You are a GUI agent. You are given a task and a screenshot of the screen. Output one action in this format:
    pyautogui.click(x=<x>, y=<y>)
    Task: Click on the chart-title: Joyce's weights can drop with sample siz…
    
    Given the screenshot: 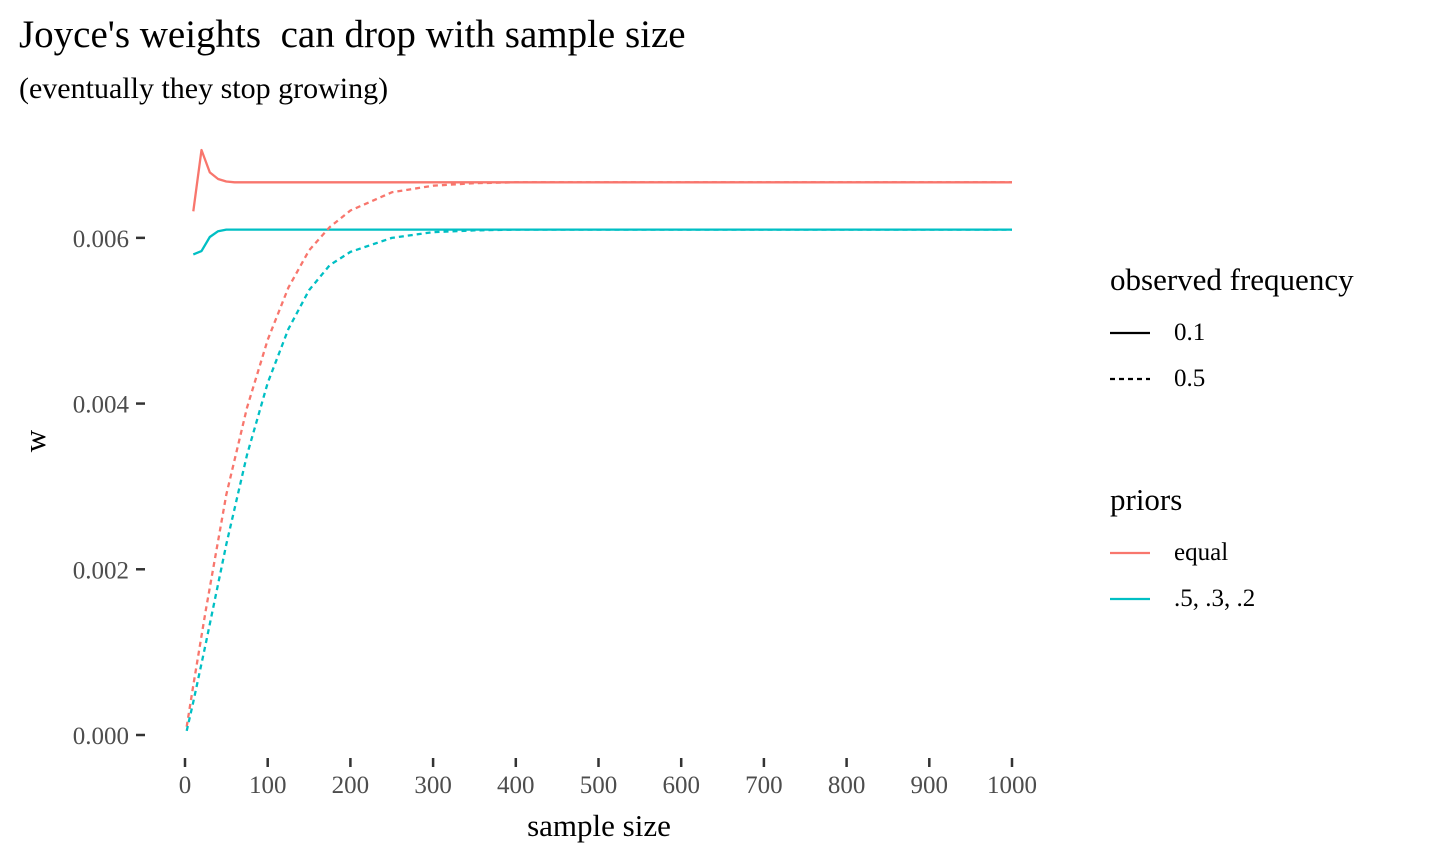 What is the action you would take?
    pyautogui.click(x=352, y=34)
    